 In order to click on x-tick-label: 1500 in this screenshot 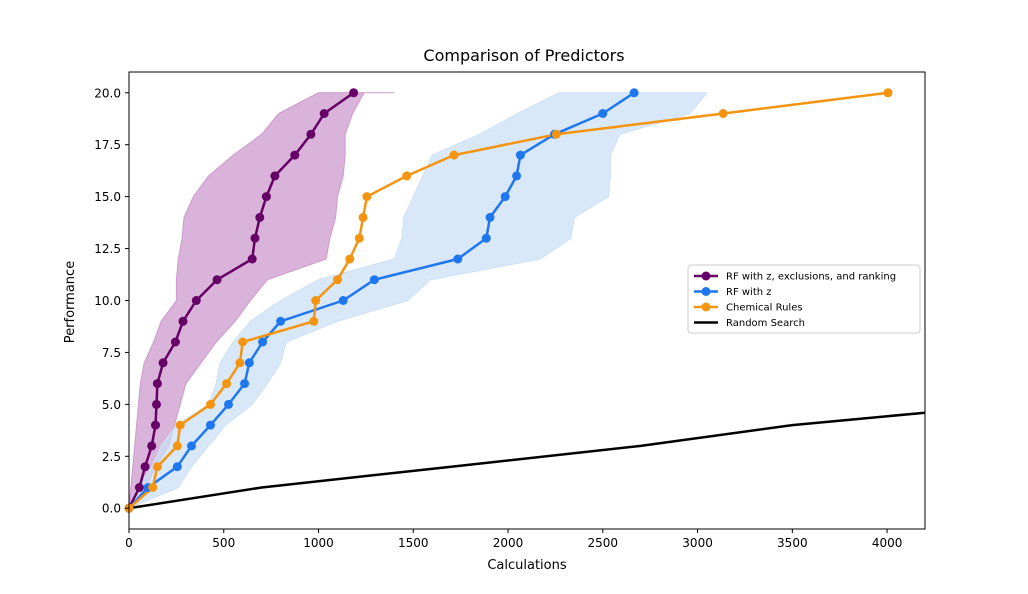, I will do `click(413, 543)`.